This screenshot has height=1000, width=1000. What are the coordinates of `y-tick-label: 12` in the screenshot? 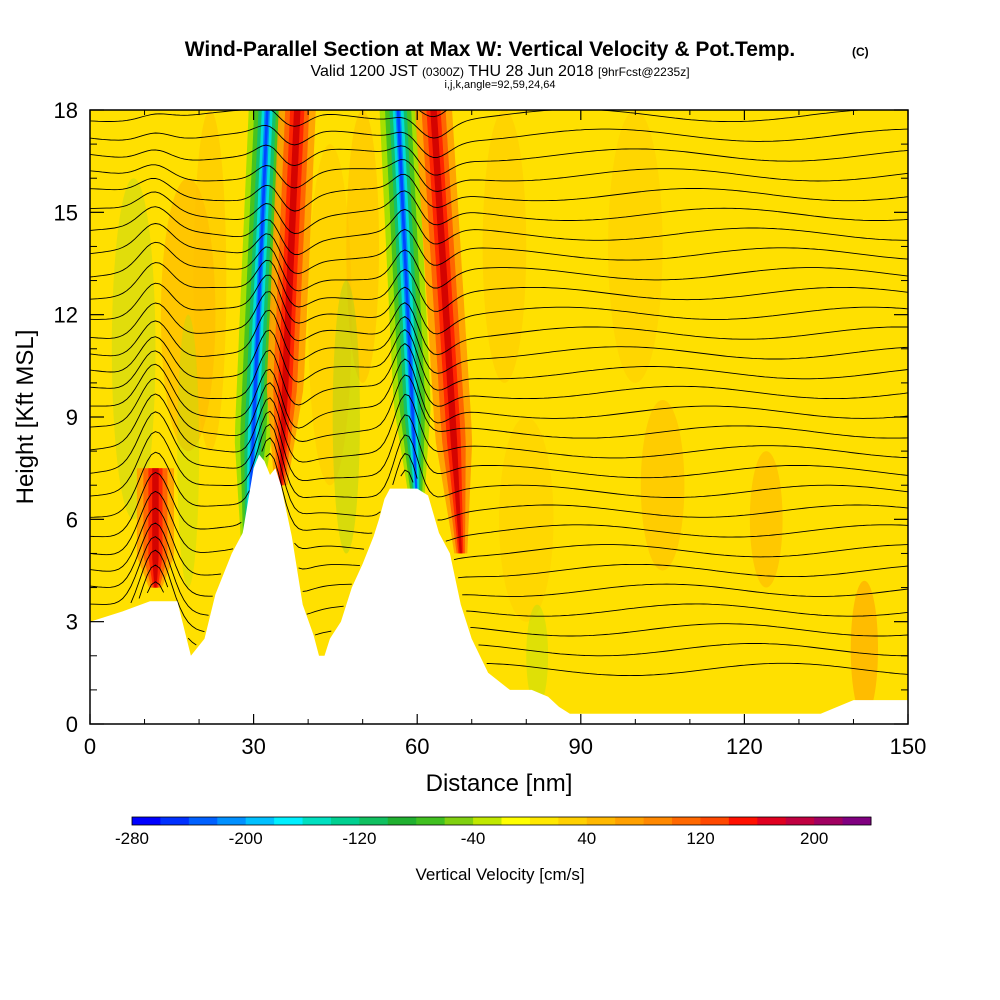 It's located at (66, 315).